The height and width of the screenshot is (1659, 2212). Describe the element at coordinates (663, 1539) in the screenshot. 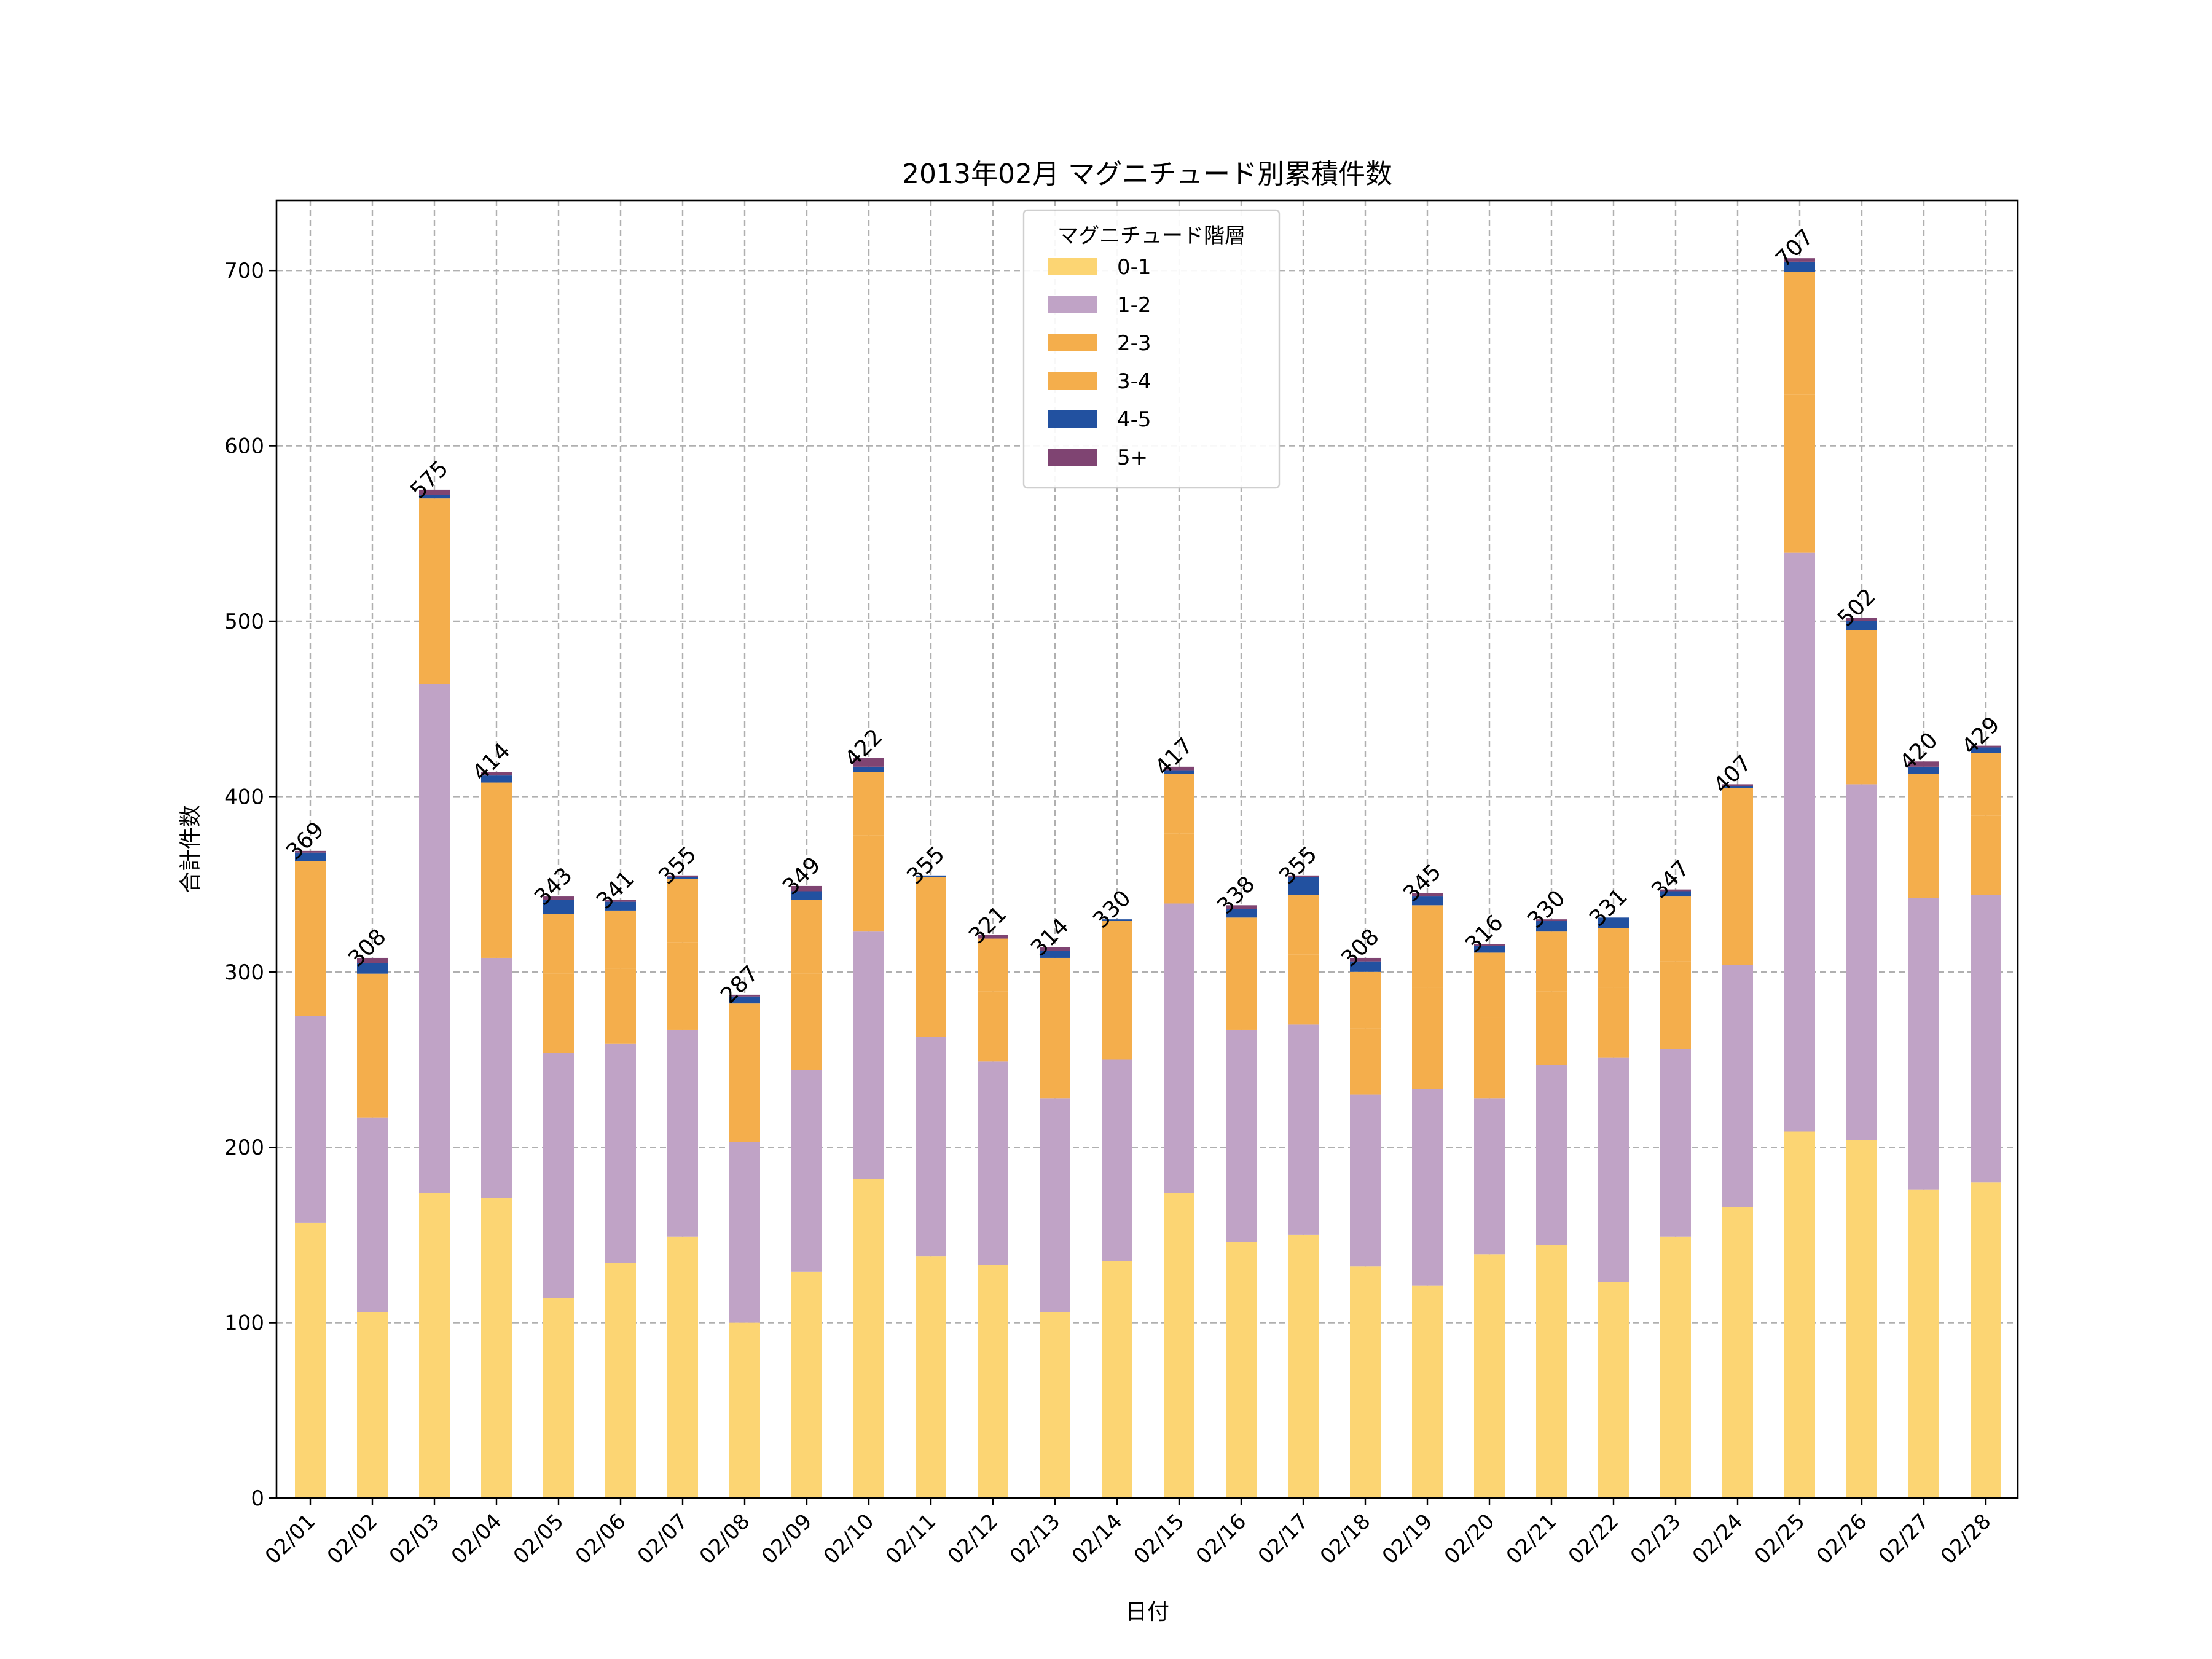

I see `x-tick-label: 02/07` at that location.